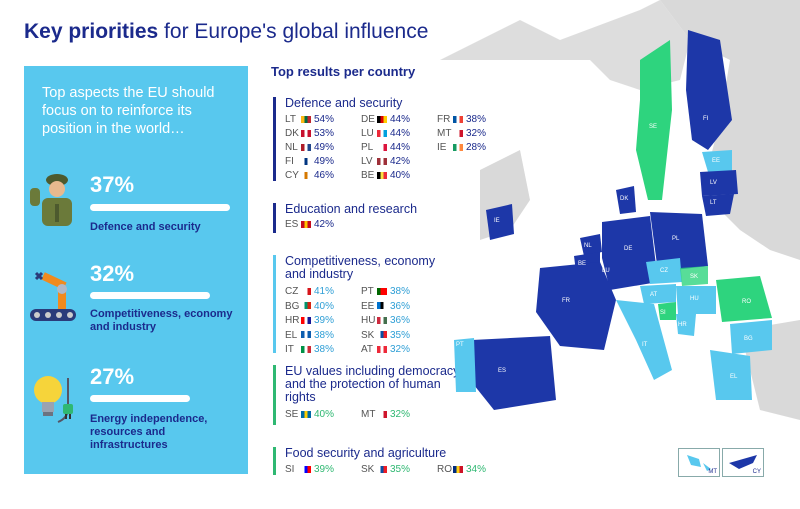  Describe the element at coordinates (654, 295) in the screenshot. I see `map-label-at: AT` at that location.